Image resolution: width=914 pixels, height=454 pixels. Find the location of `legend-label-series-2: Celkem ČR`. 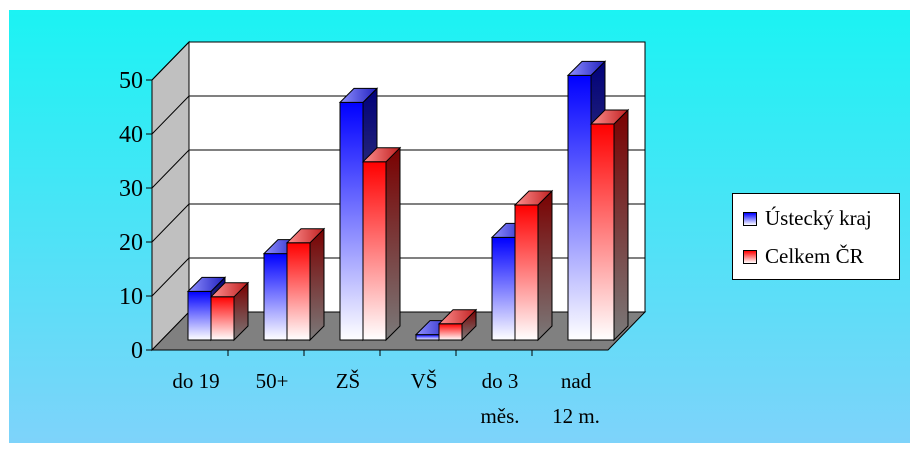

legend-label-series-2: Celkem ČR is located at coordinates (814, 256).